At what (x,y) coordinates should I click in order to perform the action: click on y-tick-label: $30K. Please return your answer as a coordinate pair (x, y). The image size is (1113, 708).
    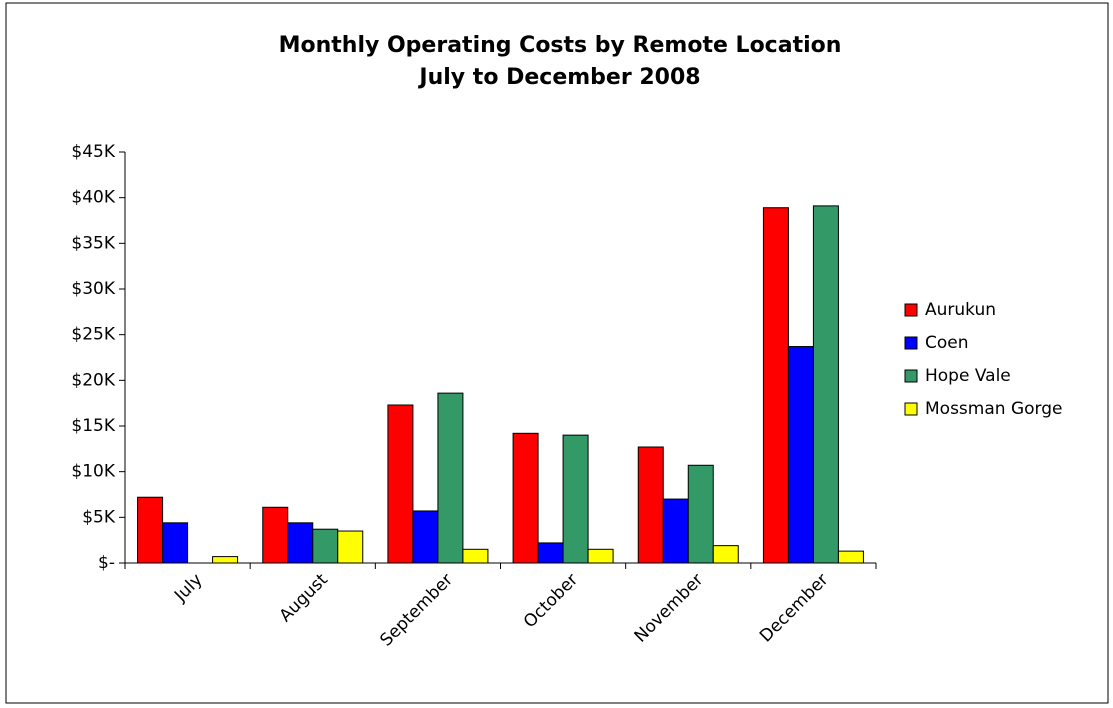
    Looking at the image, I should click on (93, 289).